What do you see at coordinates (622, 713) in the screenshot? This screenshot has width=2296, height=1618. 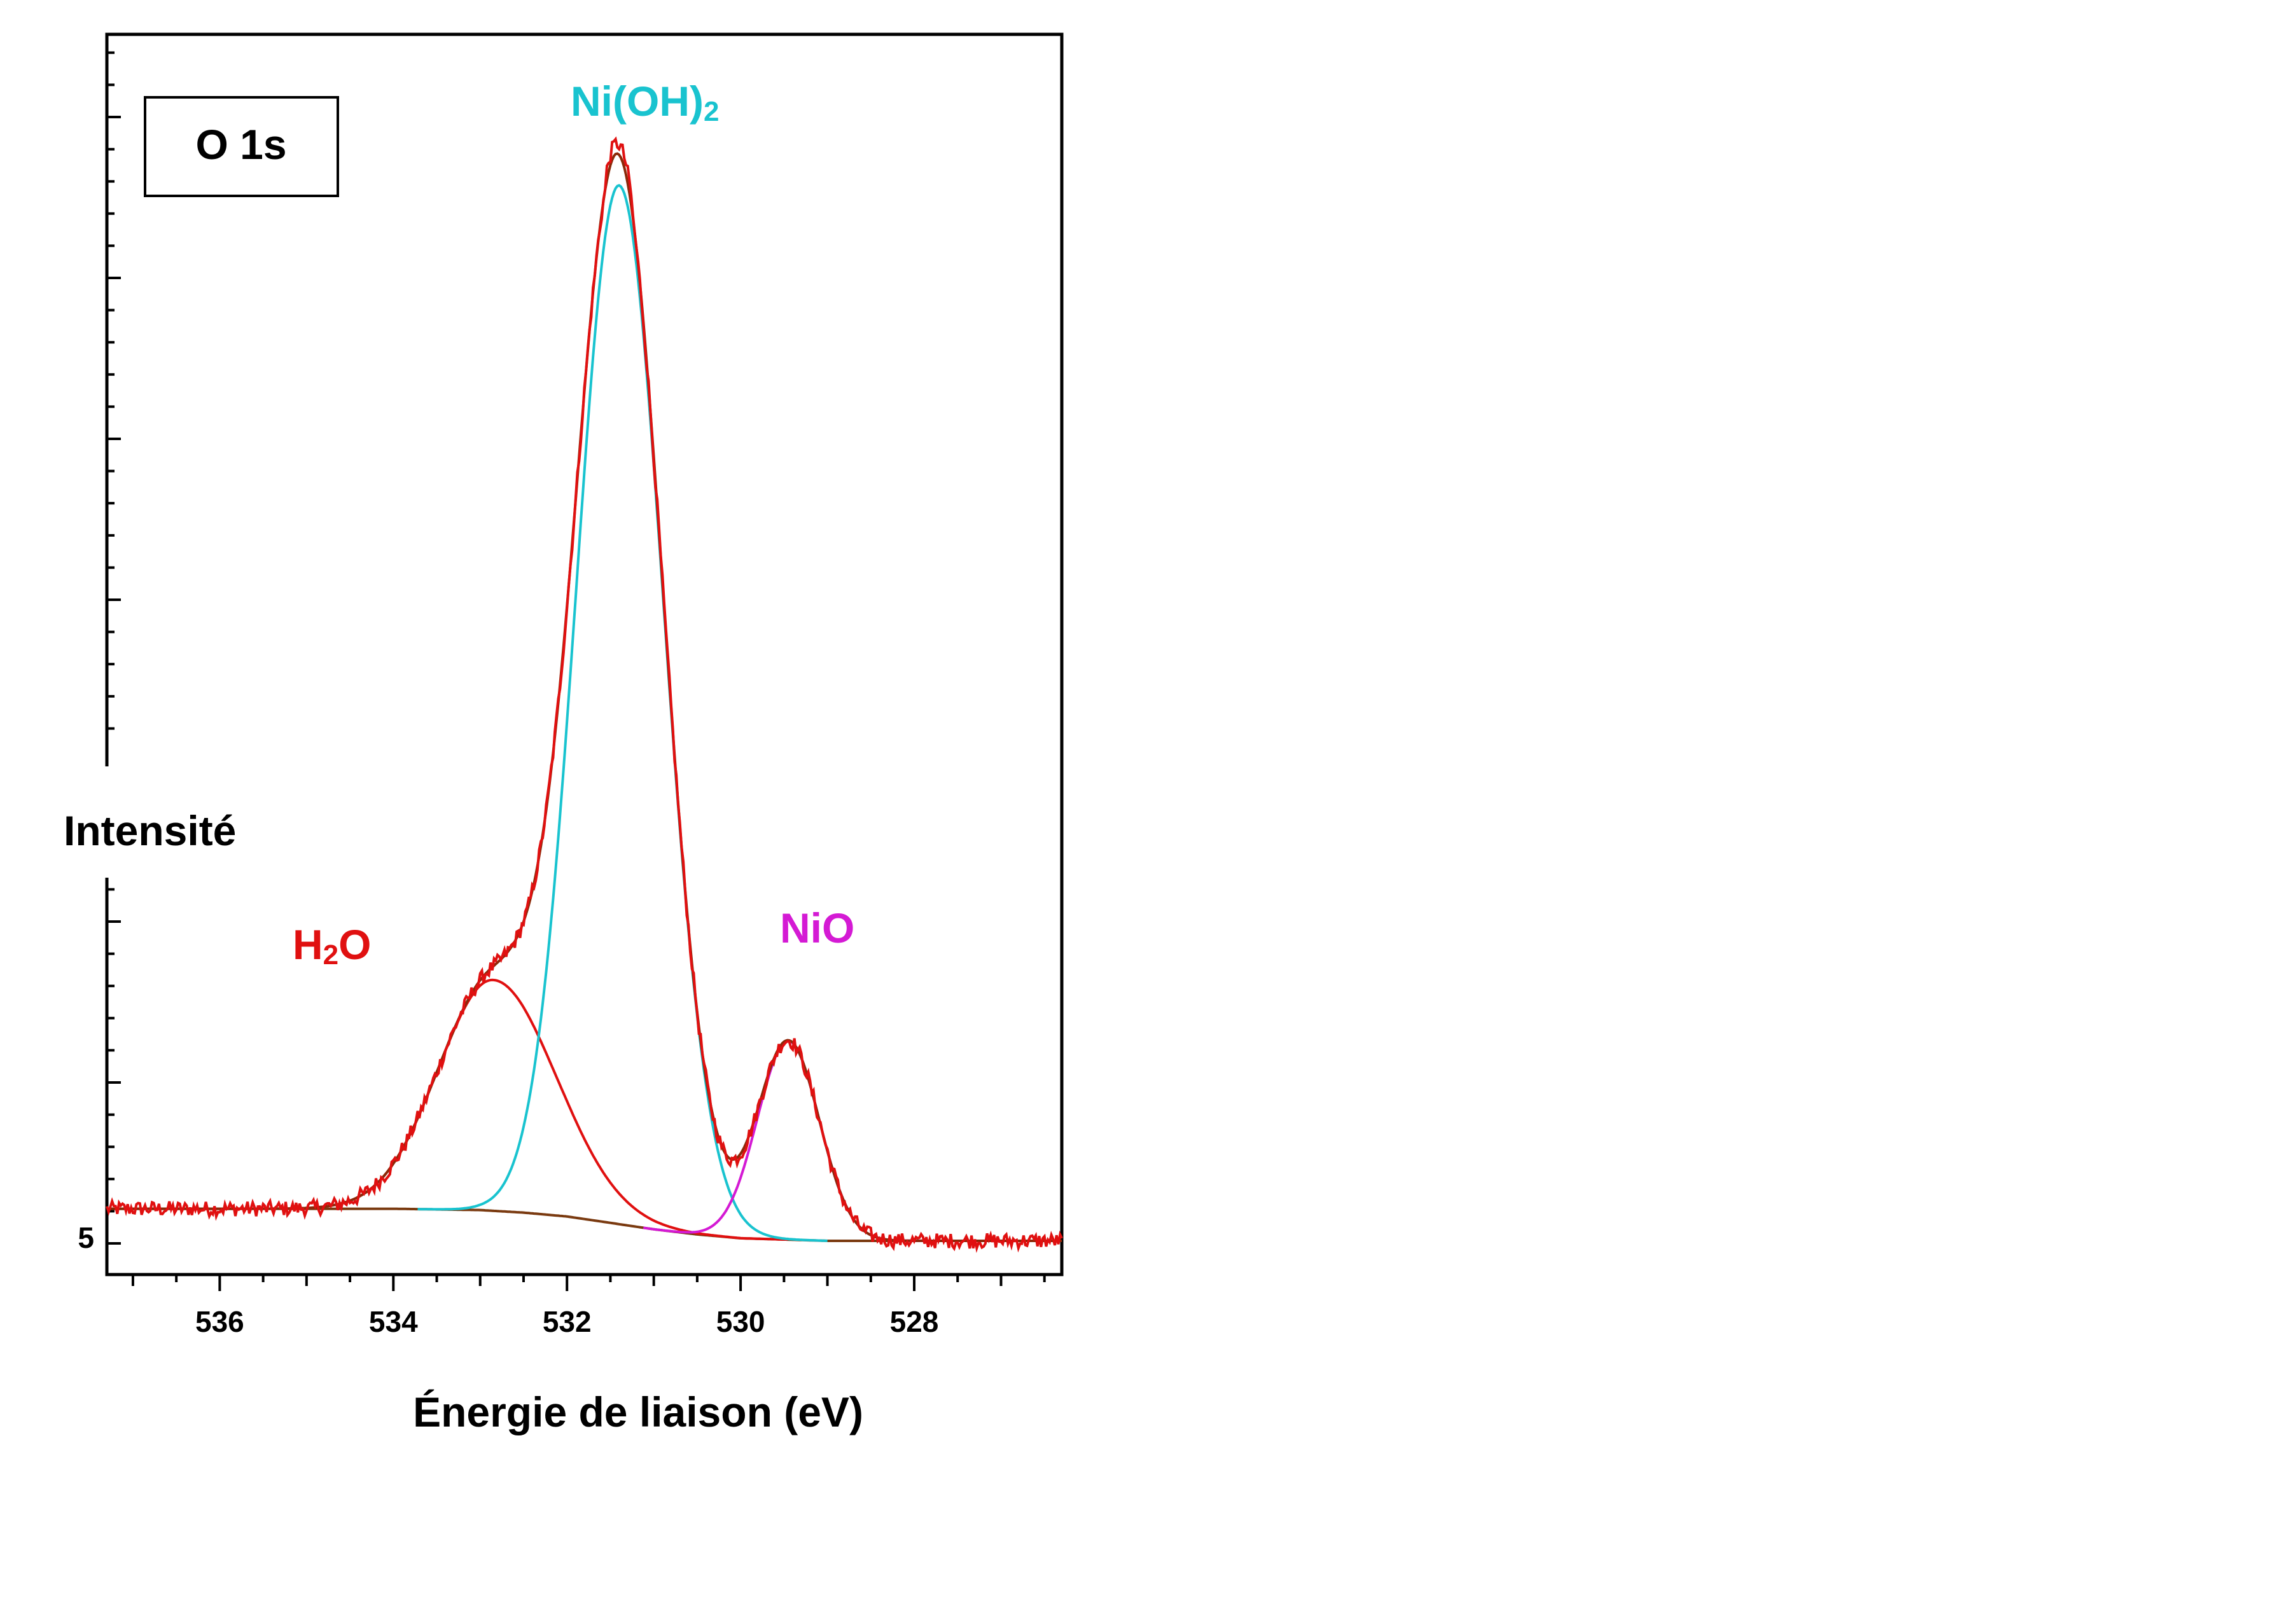 I see `nioh2-component-line` at bounding box center [622, 713].